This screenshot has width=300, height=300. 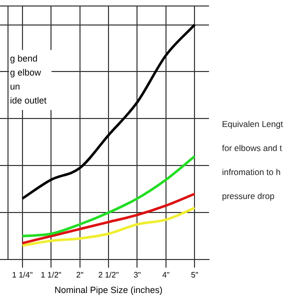 What do you see at coordinates (80, 275) in the screenshot?
I see `x-tick-label: 2"` at bounding box center [80, 275].